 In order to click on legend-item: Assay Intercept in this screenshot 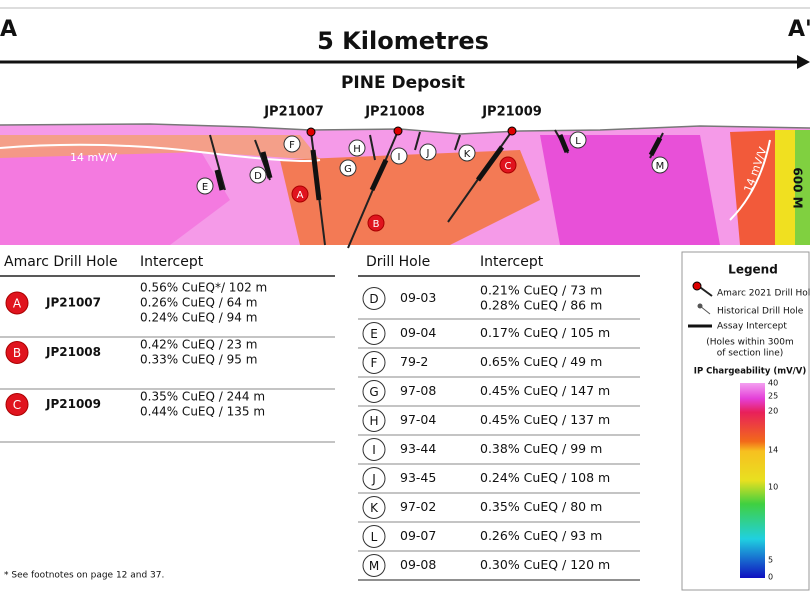, I will do `click(752, 327)`.